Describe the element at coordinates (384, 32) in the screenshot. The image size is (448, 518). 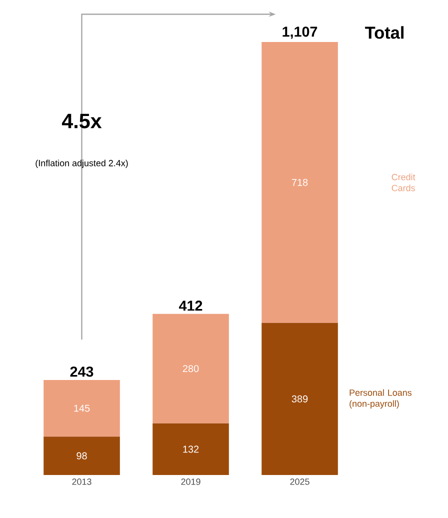
I see `text: Total` at that location.